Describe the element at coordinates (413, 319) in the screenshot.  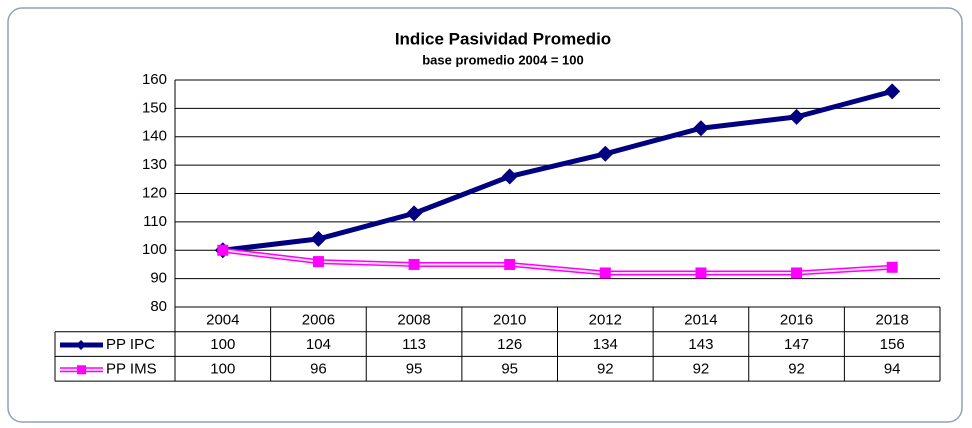
I see `x-tick-label: 2008` at that location.